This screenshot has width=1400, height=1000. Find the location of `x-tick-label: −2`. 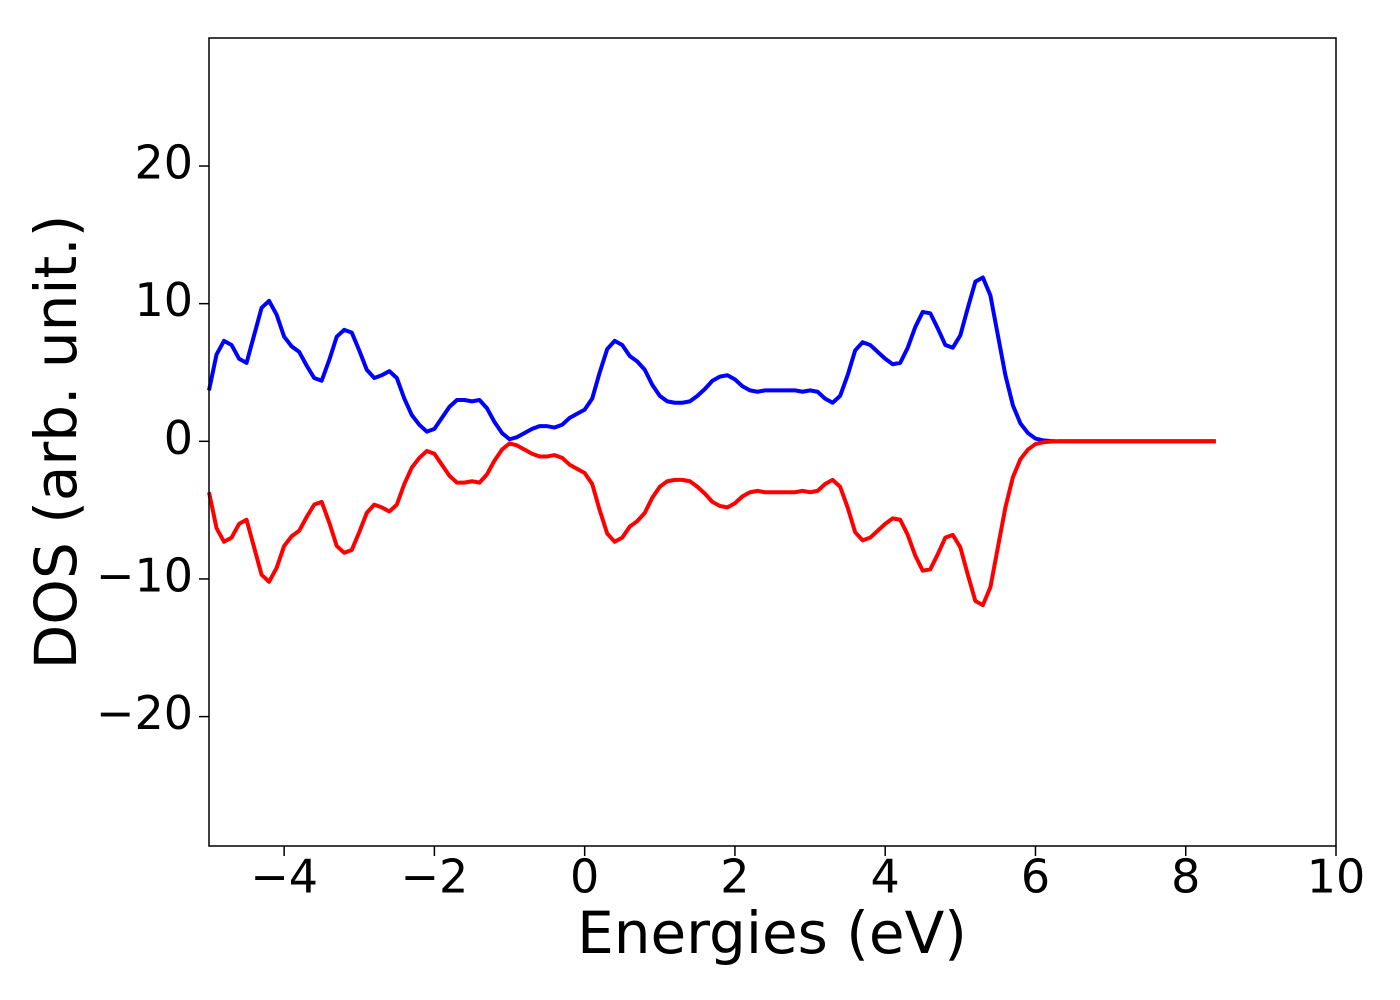

x-tick-label: −2 is located at coordinates (434, 877).